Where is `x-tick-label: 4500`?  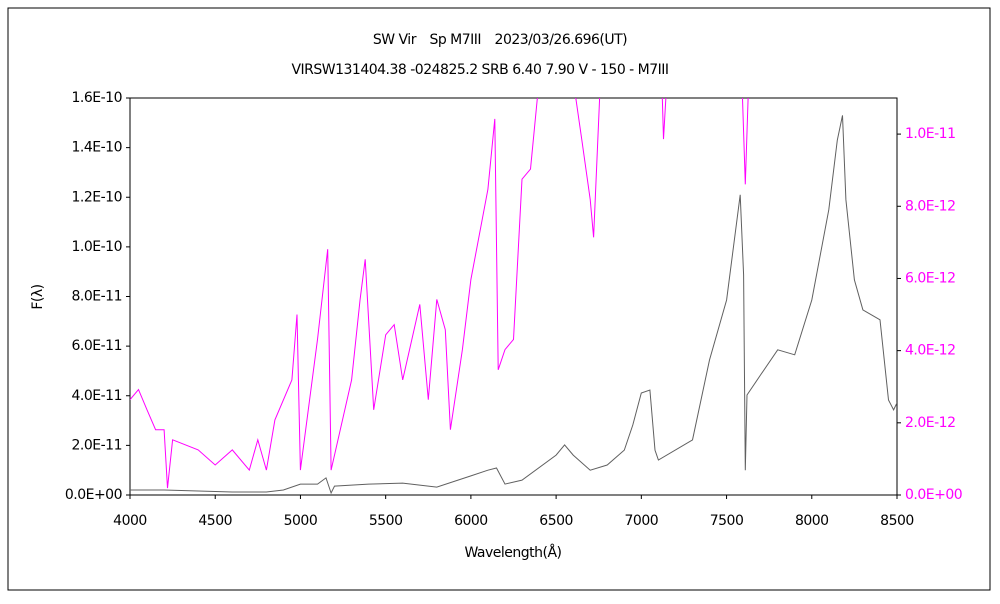 x-tick-label: 4500 is located at coordinates (215, 521).